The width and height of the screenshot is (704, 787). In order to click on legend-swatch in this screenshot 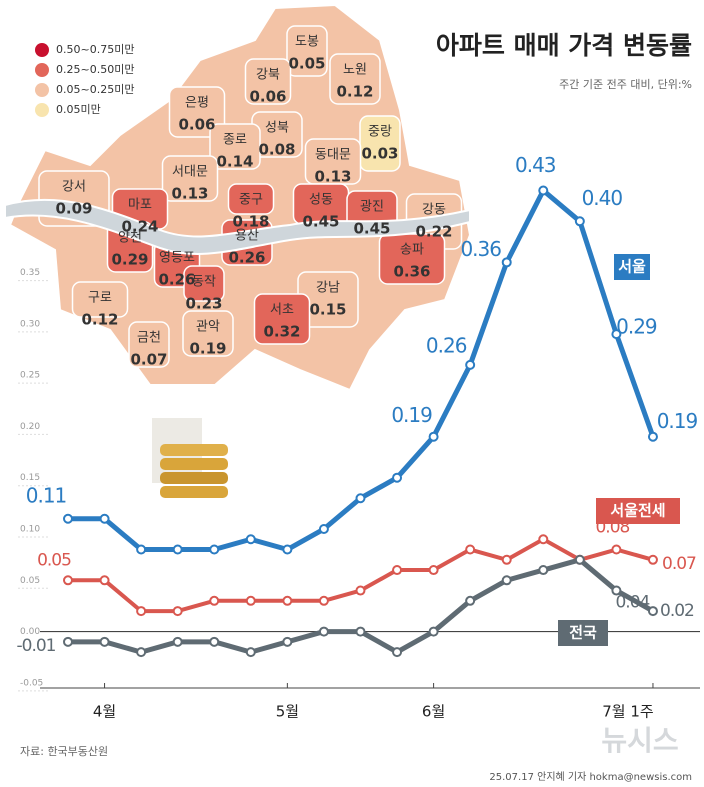, I will do `click(42, 110)`.